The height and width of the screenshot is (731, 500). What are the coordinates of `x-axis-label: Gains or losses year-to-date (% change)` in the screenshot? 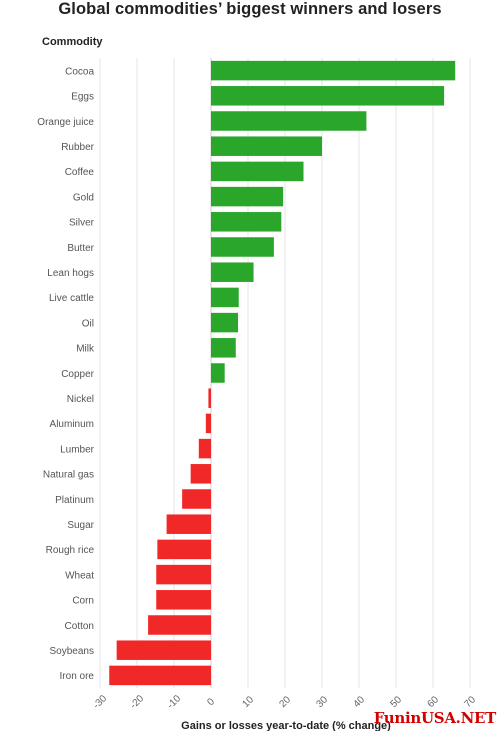 It's located at (286, 725).